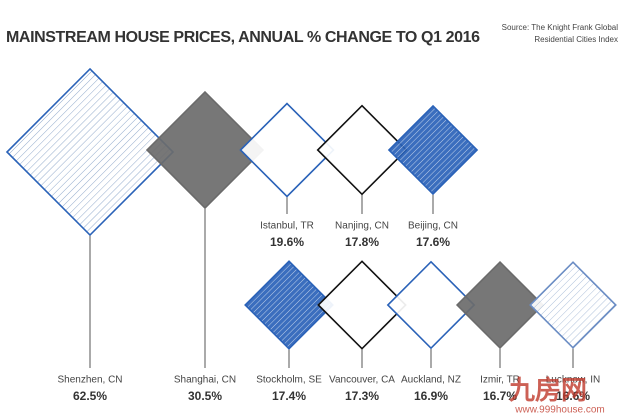 This screenshot has width=625, height=417. I want to click on category-label: Izmir, TR, so click(500, 380).